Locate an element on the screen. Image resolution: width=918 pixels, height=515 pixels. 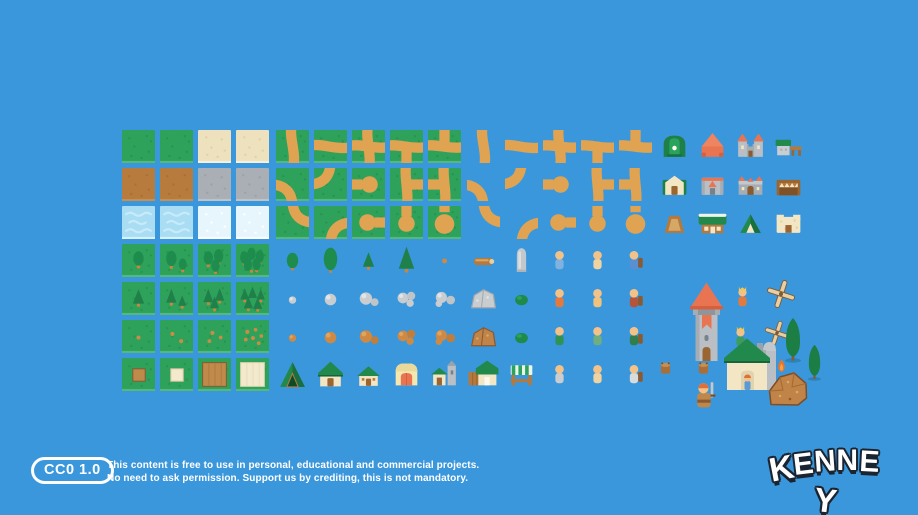
building-shop is located at coordinates (712, 222).